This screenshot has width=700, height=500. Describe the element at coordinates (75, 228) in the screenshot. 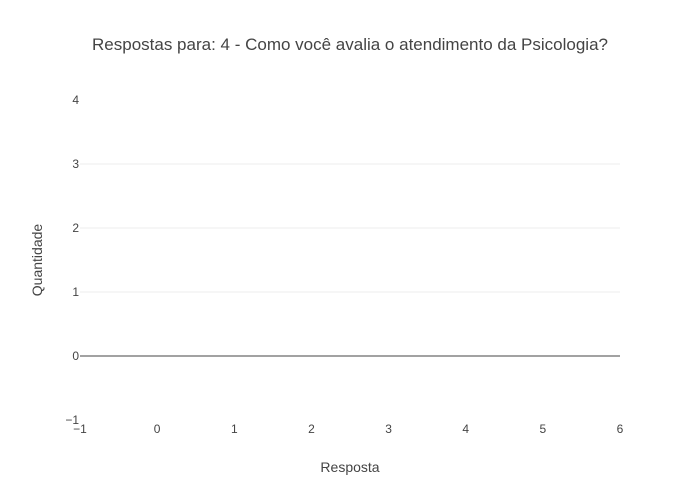

I see `y-tick-label: 2` at that location.